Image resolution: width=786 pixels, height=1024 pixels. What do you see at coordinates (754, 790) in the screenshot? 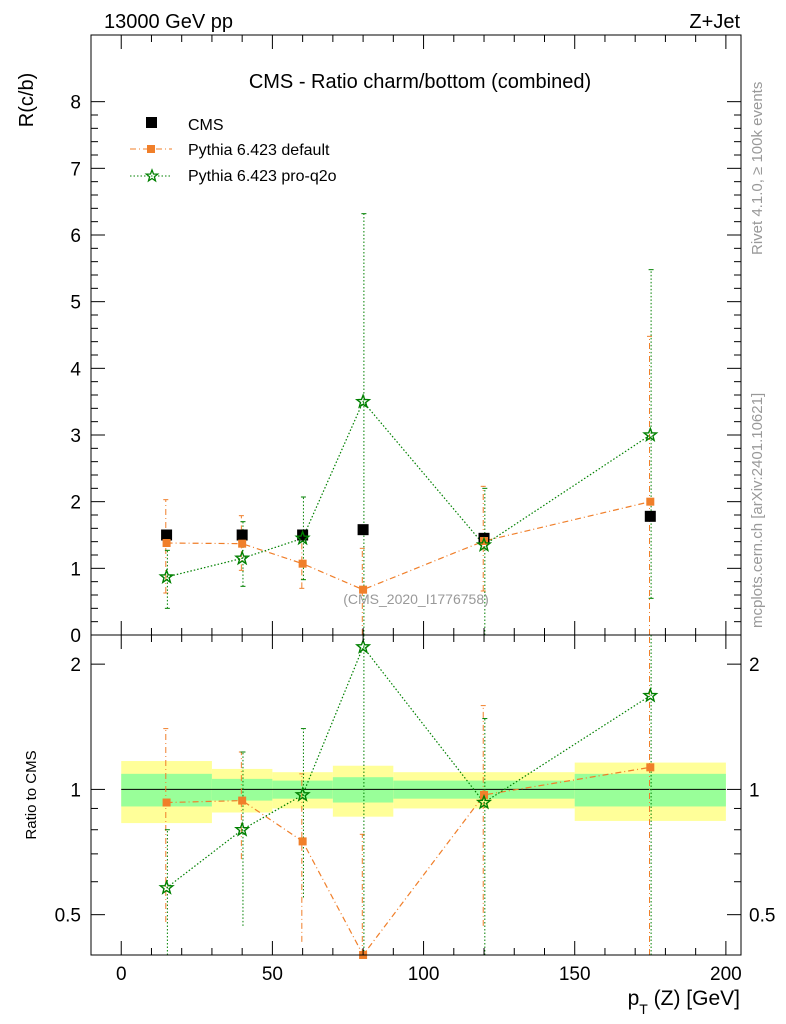
I see `ratio-y-tick-label-right: 1` at bounding box center [754, 790].